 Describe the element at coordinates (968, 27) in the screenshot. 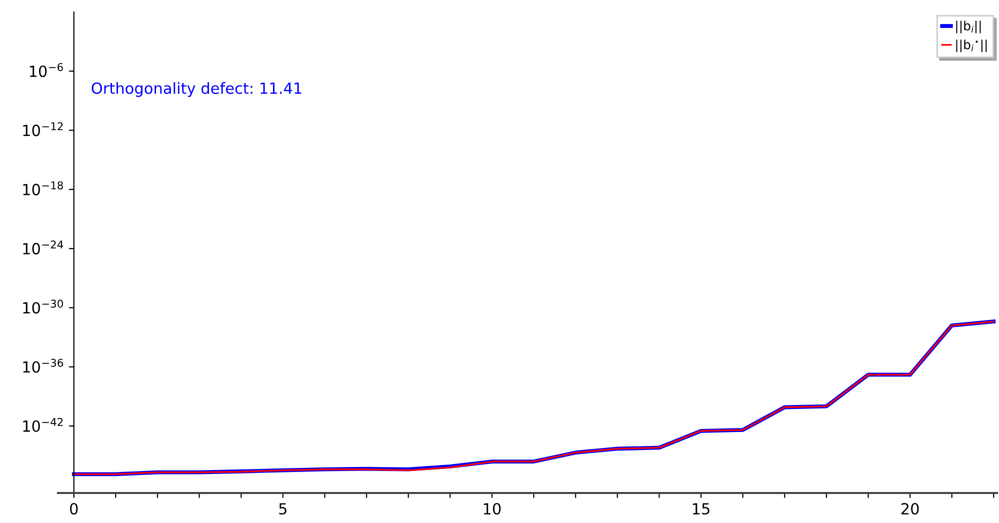

I see `legend-label: ||b$_{i}$||` at that location.